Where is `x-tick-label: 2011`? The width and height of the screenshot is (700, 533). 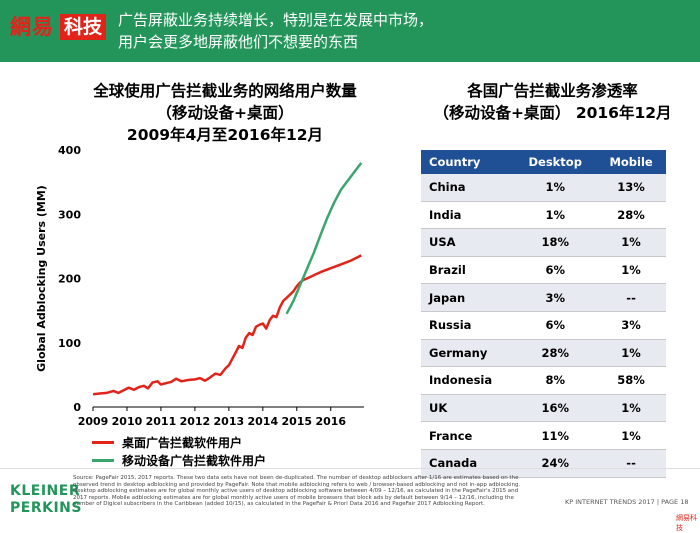 x-tick-label: 2011 is located at coordinates (161, 421).